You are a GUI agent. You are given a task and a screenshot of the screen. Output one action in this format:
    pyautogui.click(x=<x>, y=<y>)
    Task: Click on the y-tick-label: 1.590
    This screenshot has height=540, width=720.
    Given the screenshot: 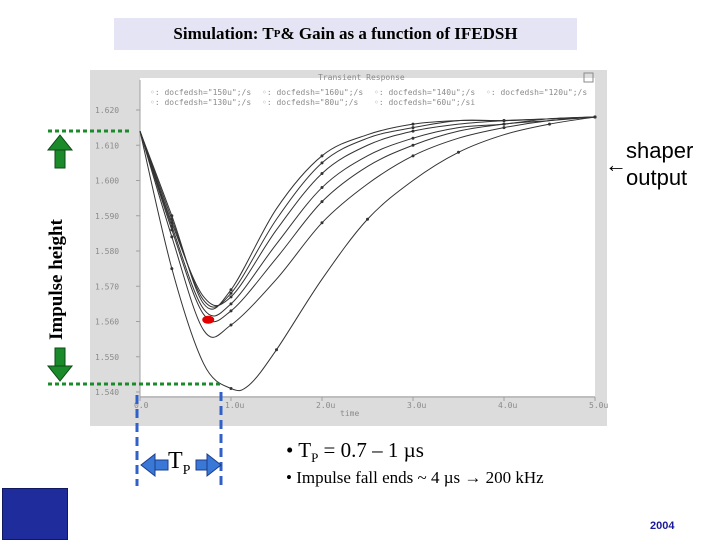 What is the action you would take?
    pyautogui.click(x=107, y=216)
    